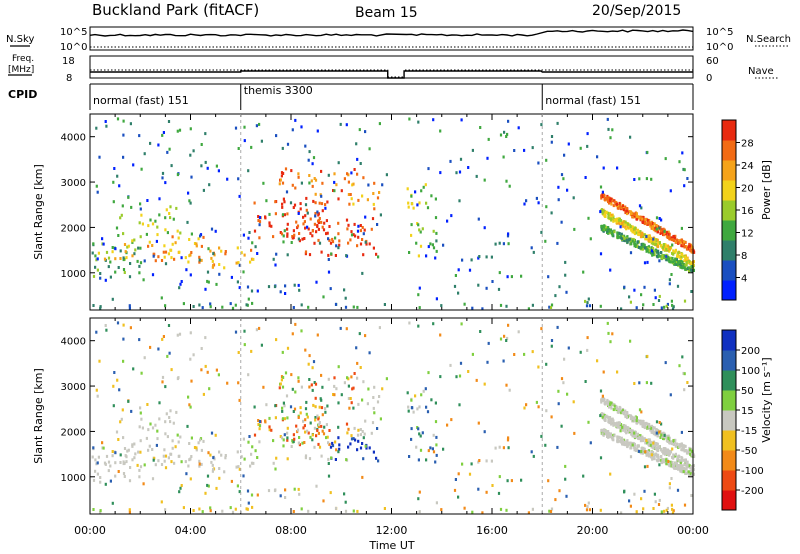 Image resolution: width=800 pixels, height=554 pixels. I want to click on freq-tick-min: 8, so click(69, 78).